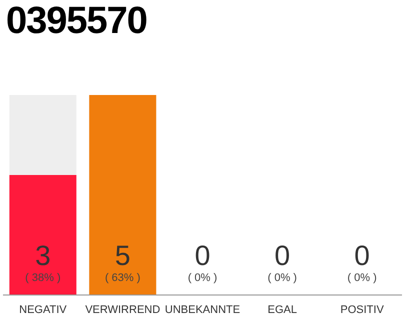 The width and height of the screenshot is (410, 320). What do you see at coordinates (122, 310) in the screenshot?
I see `x-tick-label: VERWIRREND` at bounding box center [122, 310].